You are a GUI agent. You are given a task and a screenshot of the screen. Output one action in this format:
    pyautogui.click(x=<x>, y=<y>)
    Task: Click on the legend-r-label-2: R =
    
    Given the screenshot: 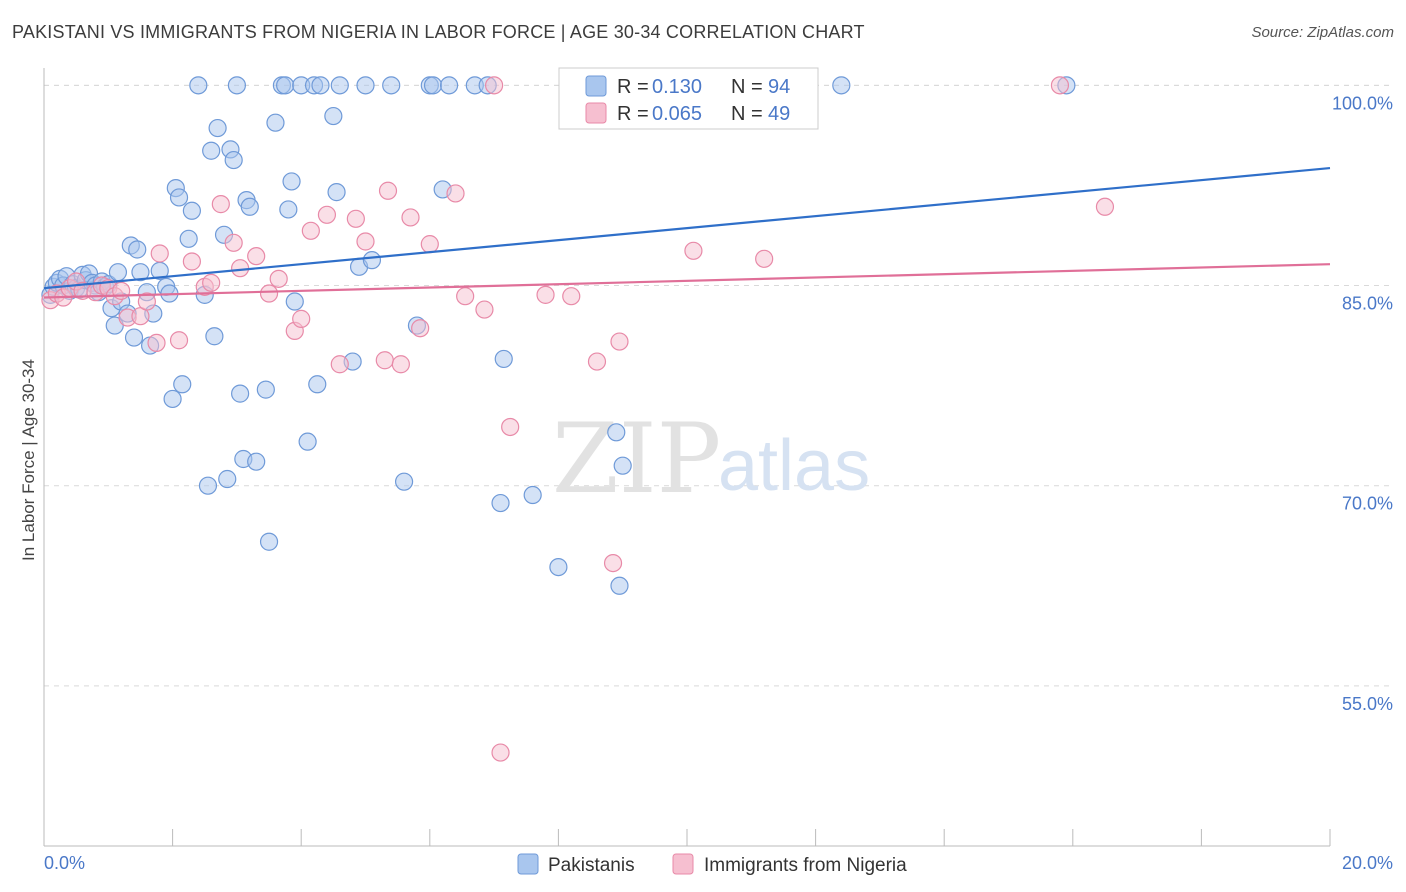 What is the action you would take?
    pyautogui.click(x=633, y=114)
    